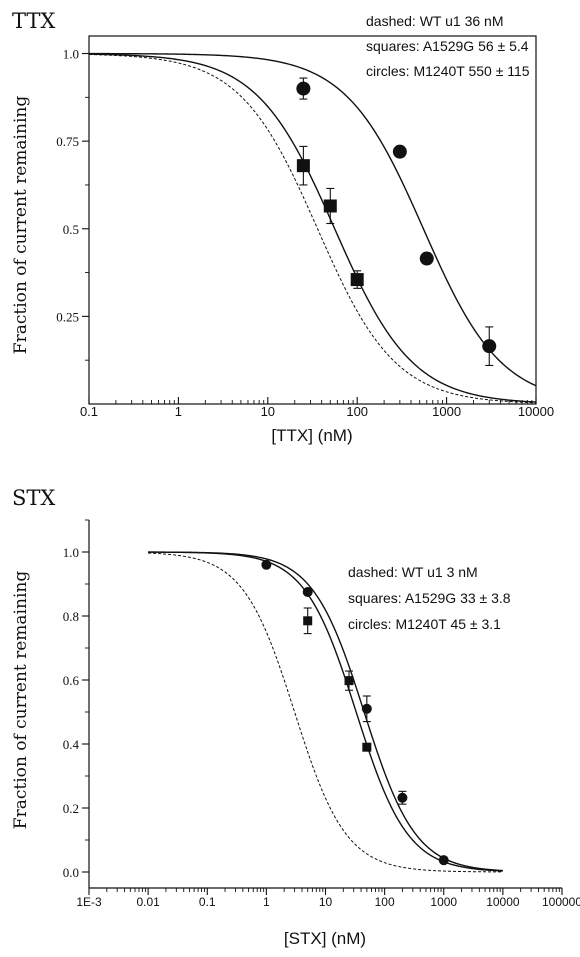  Describe the element at coordinates (67, 141) in the screenshot. I see `ttx-y-tick-label: 0.75` at that location.